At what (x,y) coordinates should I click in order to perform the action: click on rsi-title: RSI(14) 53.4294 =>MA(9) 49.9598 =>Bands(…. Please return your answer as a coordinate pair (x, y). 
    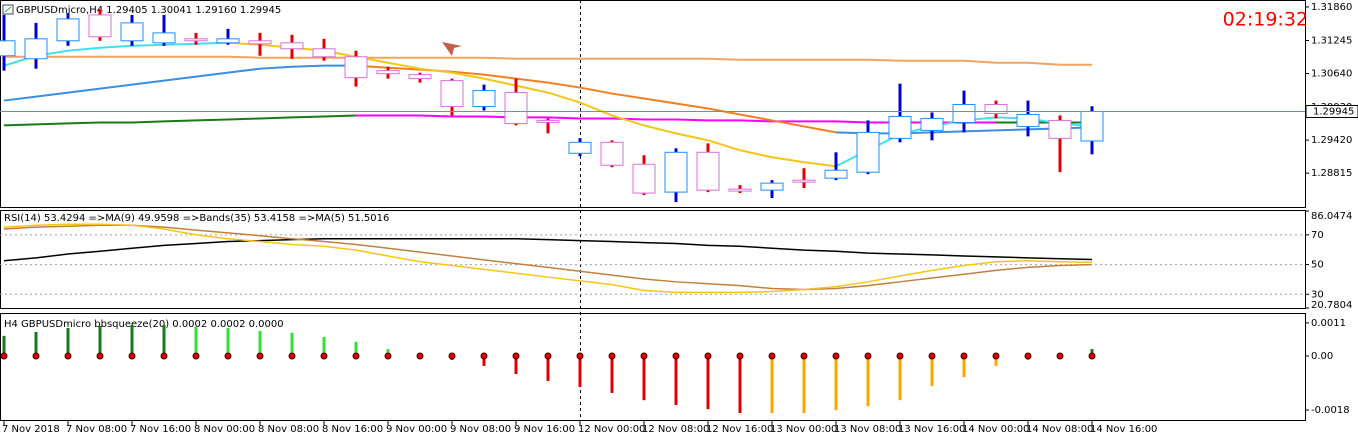
    Looking at the image, I should click on (196, 218).